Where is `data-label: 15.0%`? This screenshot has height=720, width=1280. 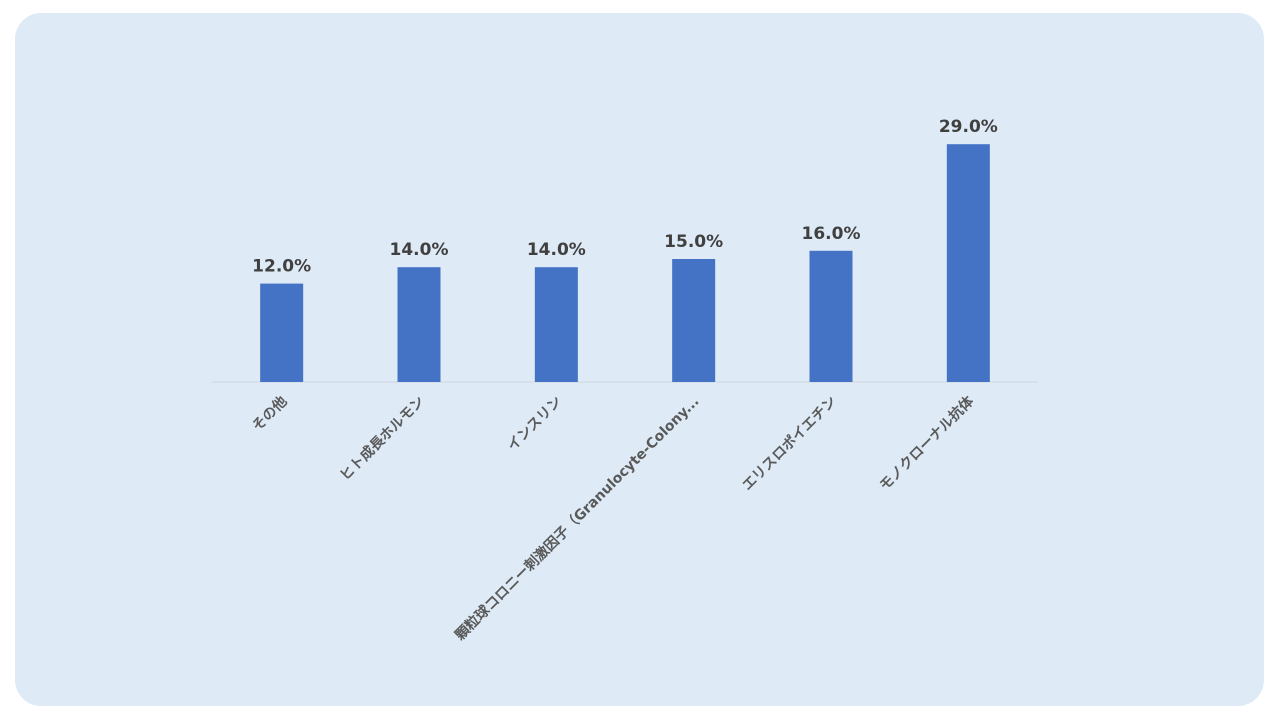 data-label: 15.0% is located at coordinates (693, 242).